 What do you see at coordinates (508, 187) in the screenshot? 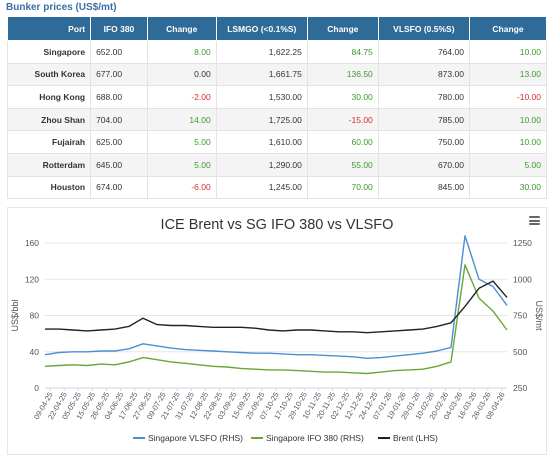
I see `vlsfo-change-cell: 30.00` at bounding box center [508, 187].